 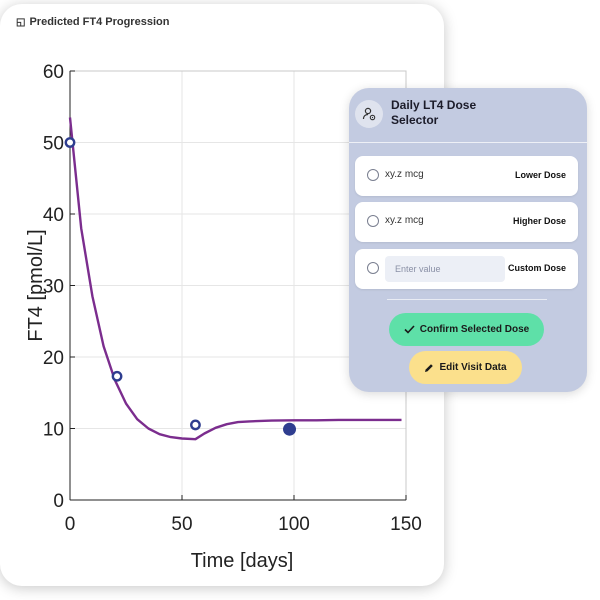 What do you see at coordinates (406, 524) in the screenshot?
I see `x-tick-label: 150` at bounding box center [406, 524].